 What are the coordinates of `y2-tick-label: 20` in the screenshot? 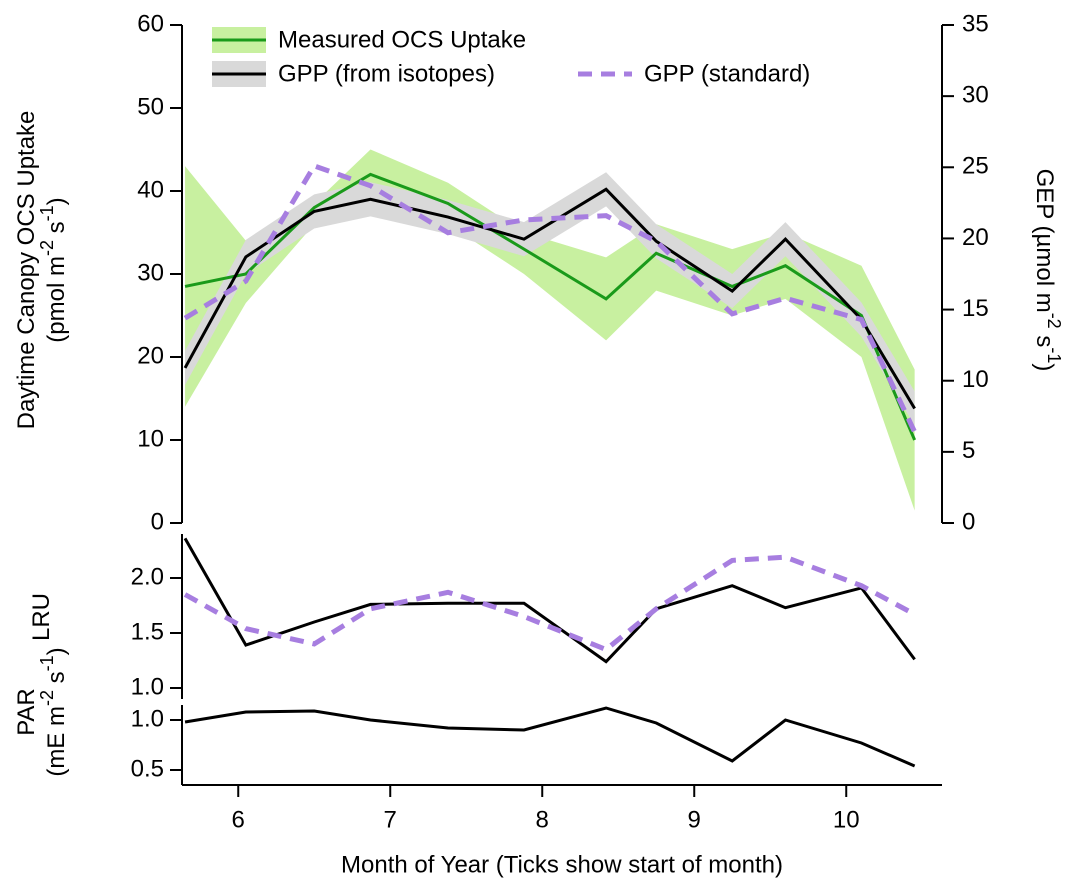 It's located at (975, 237).